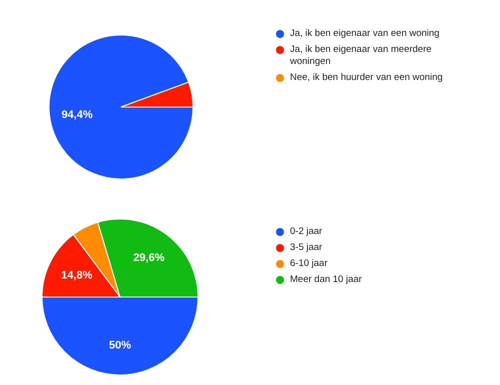  What do you see at coordinates (367, 78) in the screenshot?
I see `legend-label: Nee, ik ben huurder van een woning` at bounding box center [367, 78].